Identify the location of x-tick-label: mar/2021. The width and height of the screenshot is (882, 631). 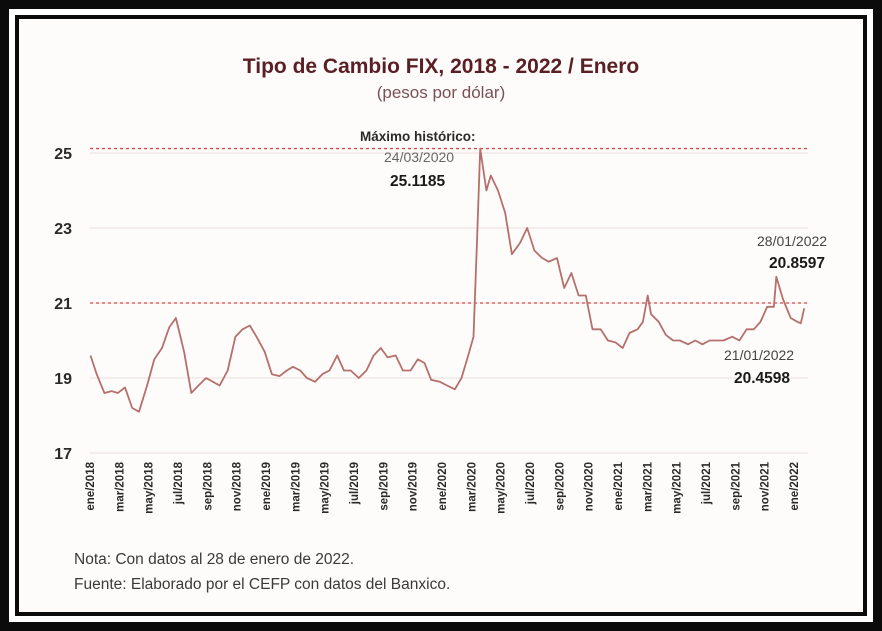
(648, 486).